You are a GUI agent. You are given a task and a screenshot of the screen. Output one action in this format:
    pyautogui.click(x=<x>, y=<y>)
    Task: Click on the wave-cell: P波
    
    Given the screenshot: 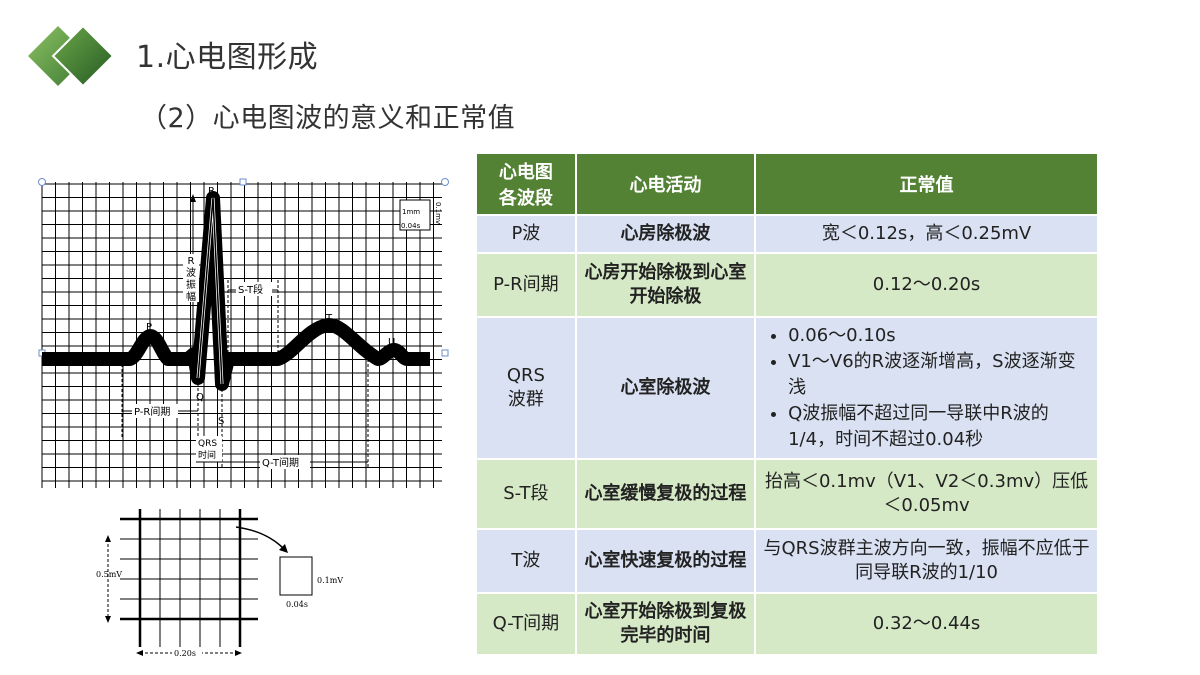 What is the action you would take?
    pyautogui.click(x=526, y=234)
    